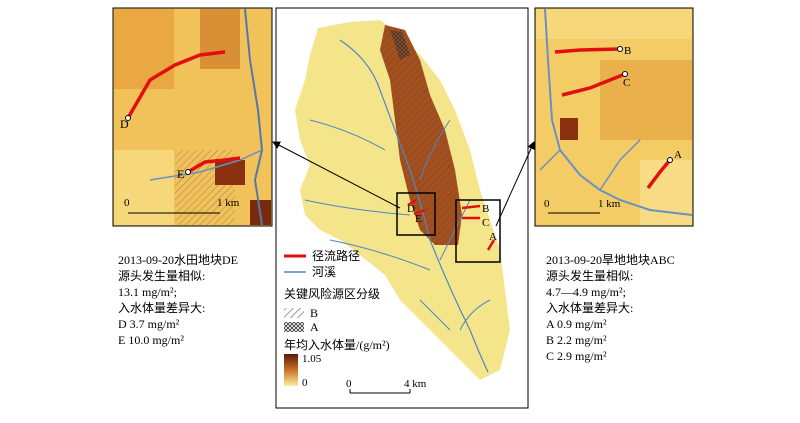 The width and height of the screenshot is (800, 423). I want to click on caption-line: B 2.2 mg/m², so click(576, 340).